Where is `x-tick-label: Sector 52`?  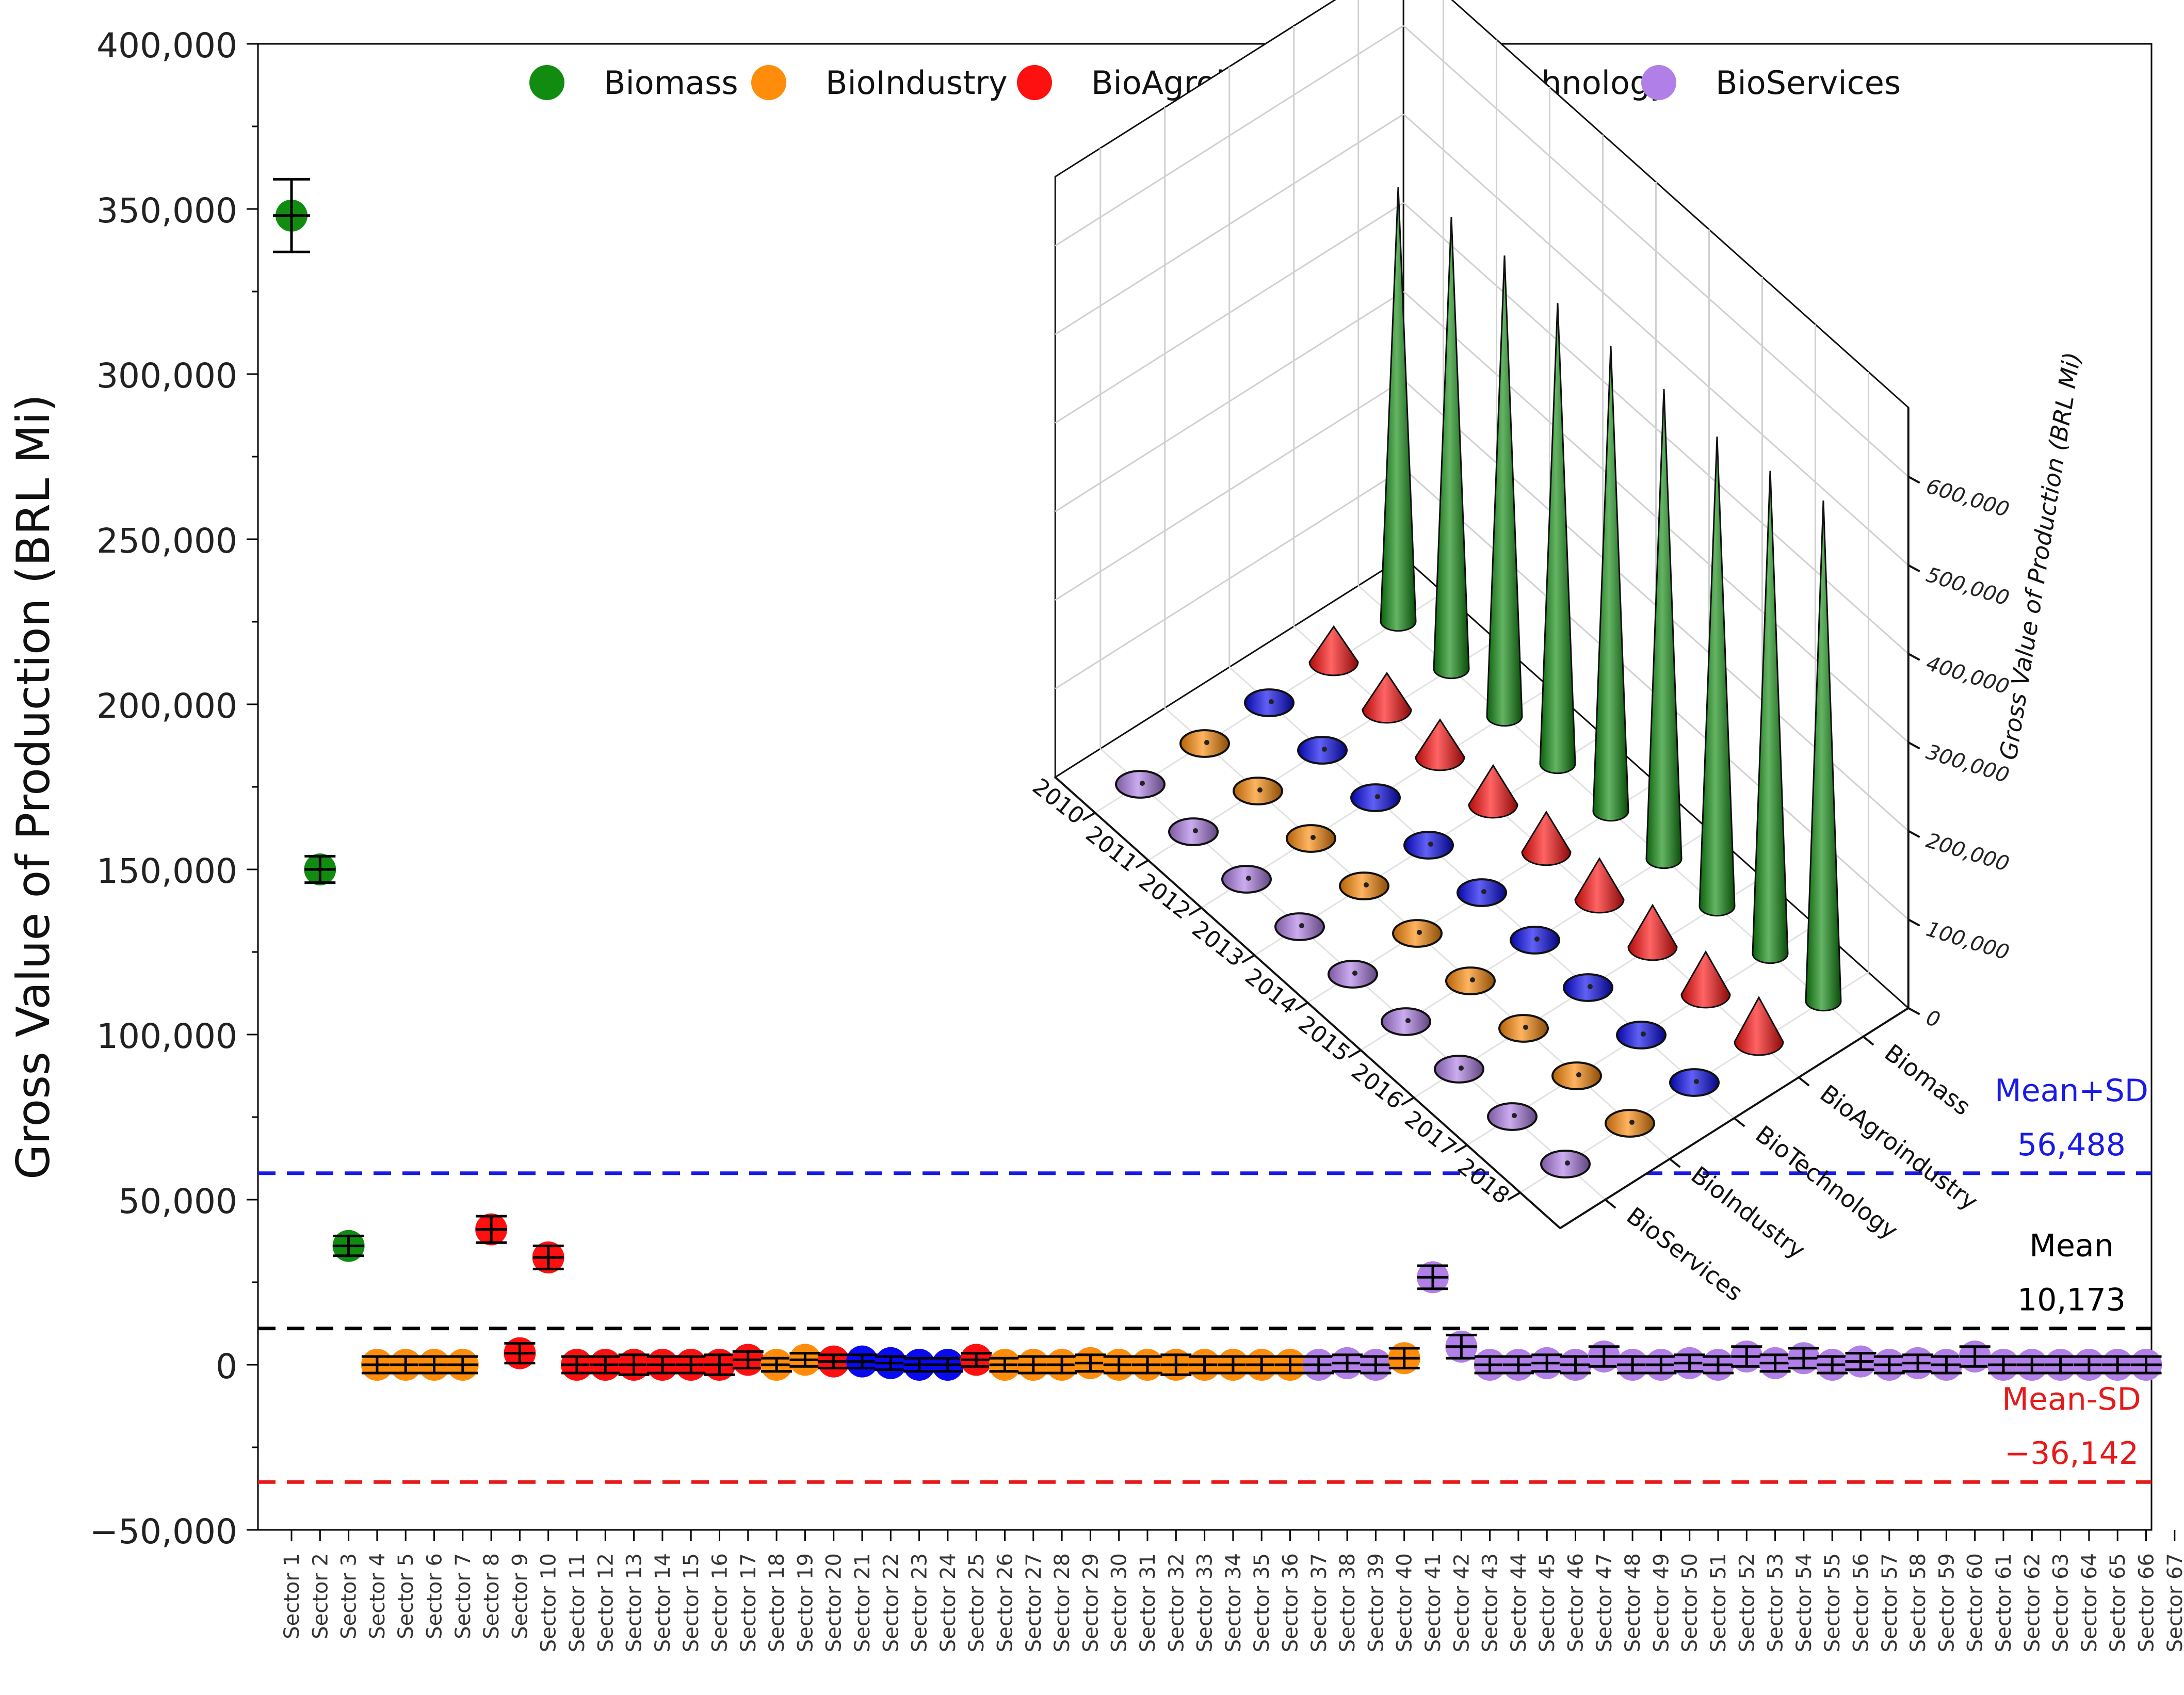
x-tick-label: Sector 52 is located at coordinates (1747, 1602).